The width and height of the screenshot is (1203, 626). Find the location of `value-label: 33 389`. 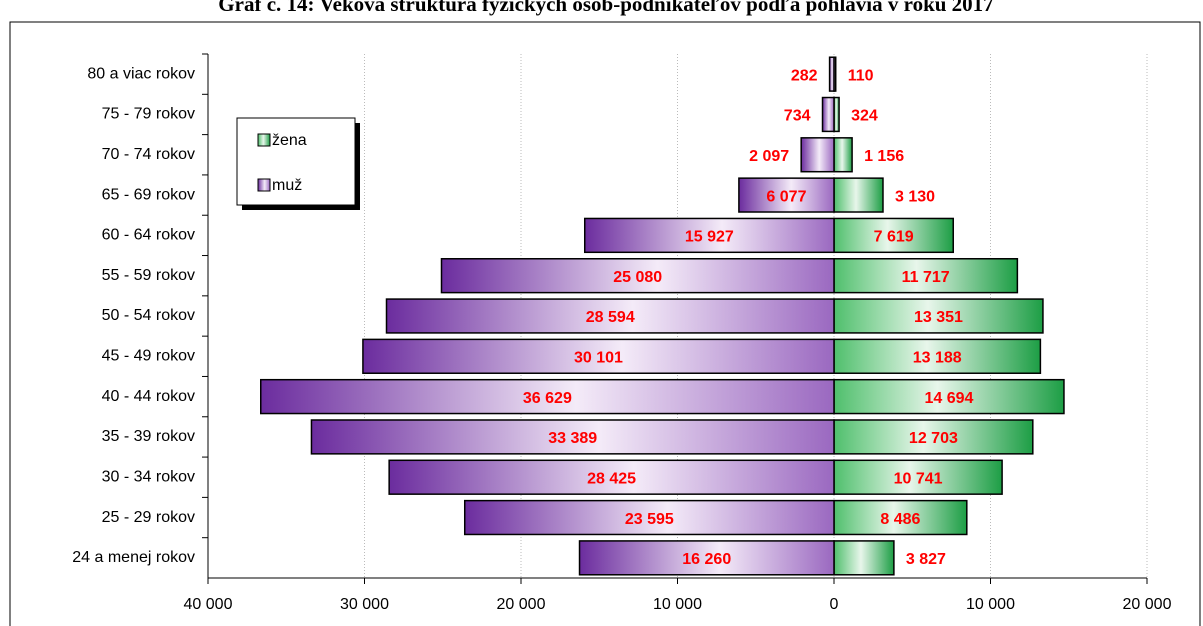

value-label: 33 389 is located at coordinates (572, 438).